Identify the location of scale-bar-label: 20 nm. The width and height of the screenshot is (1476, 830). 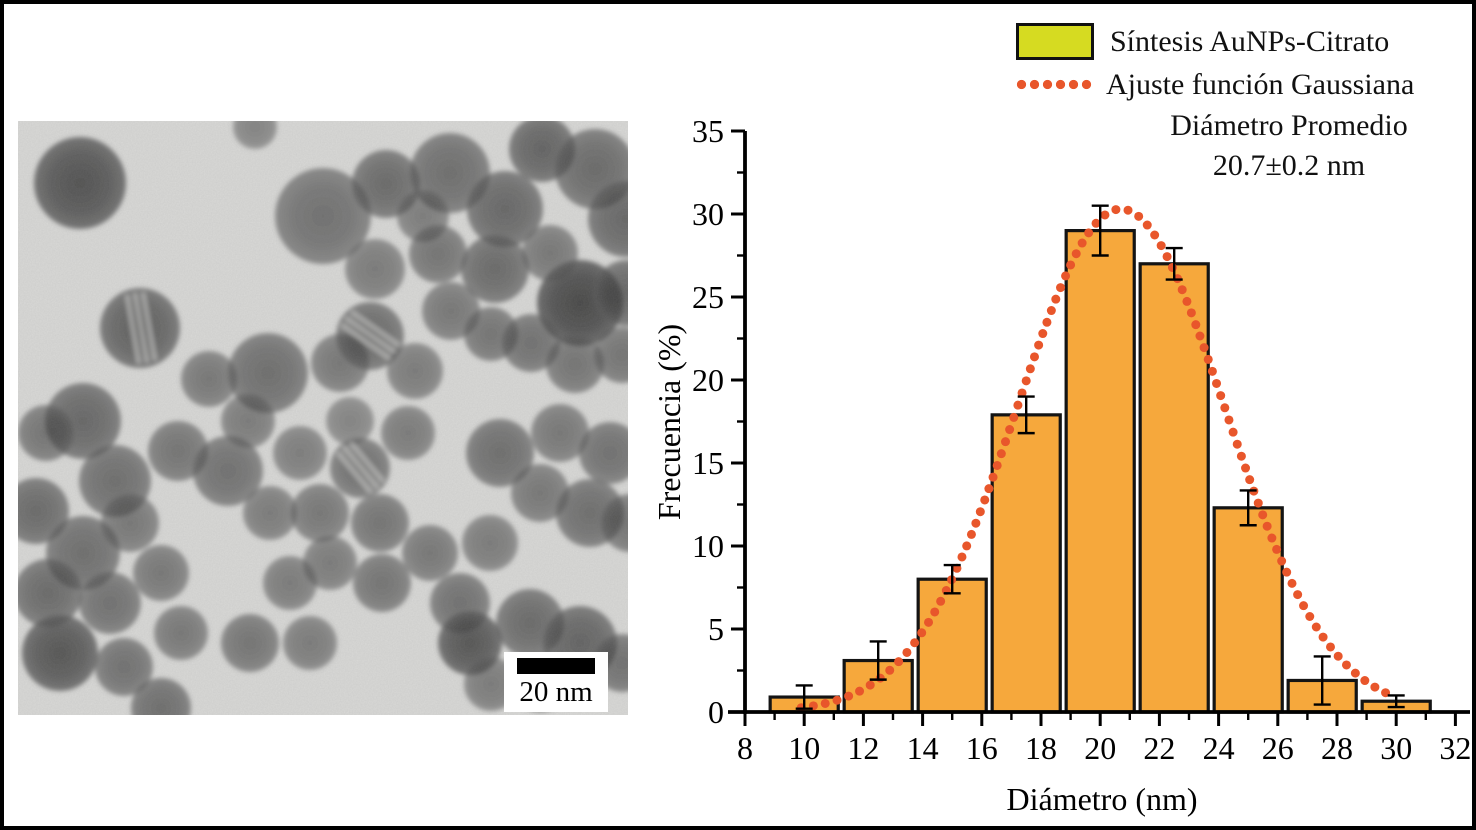
(556, 692).